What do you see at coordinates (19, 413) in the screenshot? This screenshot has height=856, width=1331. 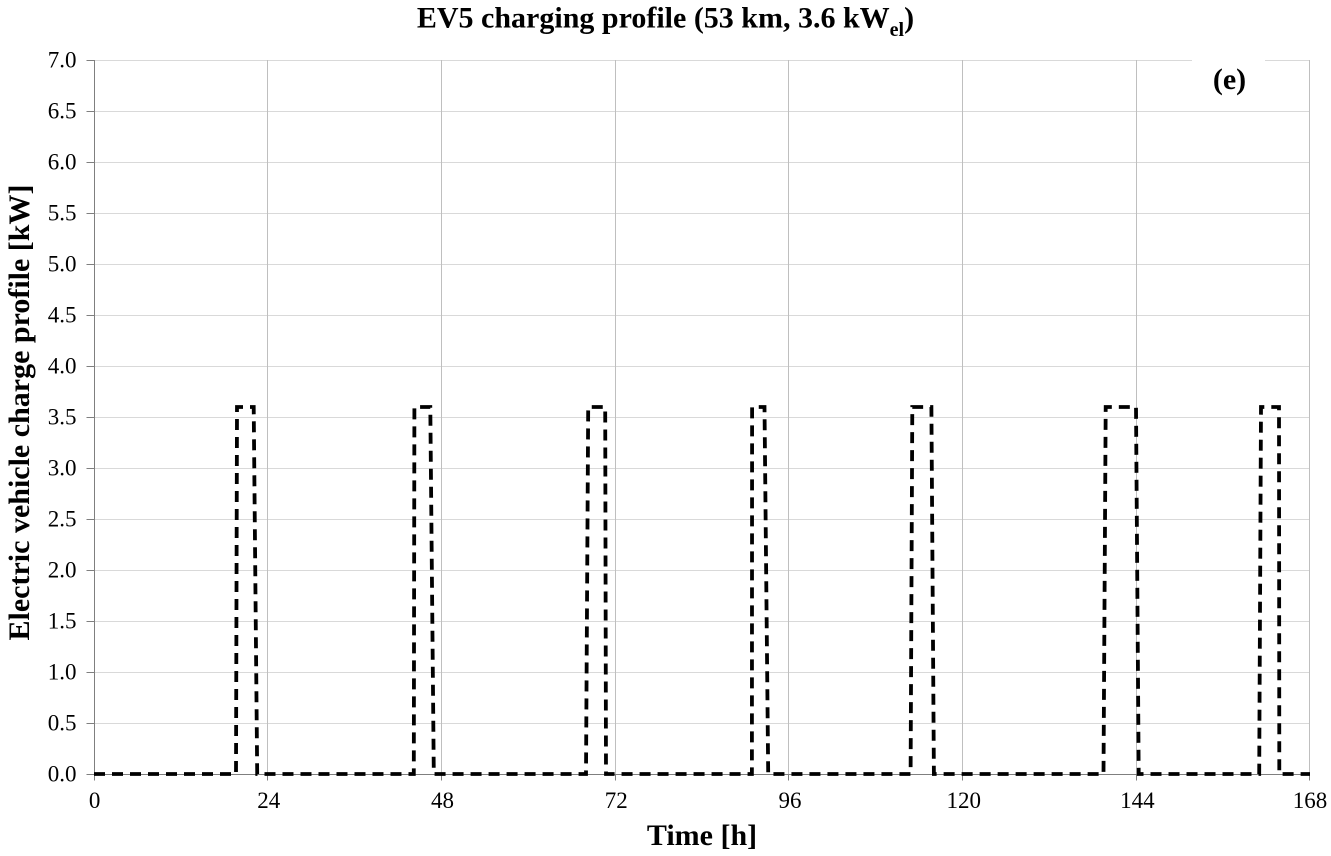 I see `svg-text:Electric vehicle charge profil: Electric vehicle charge profile [kW]` at bounding box center [19, 413].